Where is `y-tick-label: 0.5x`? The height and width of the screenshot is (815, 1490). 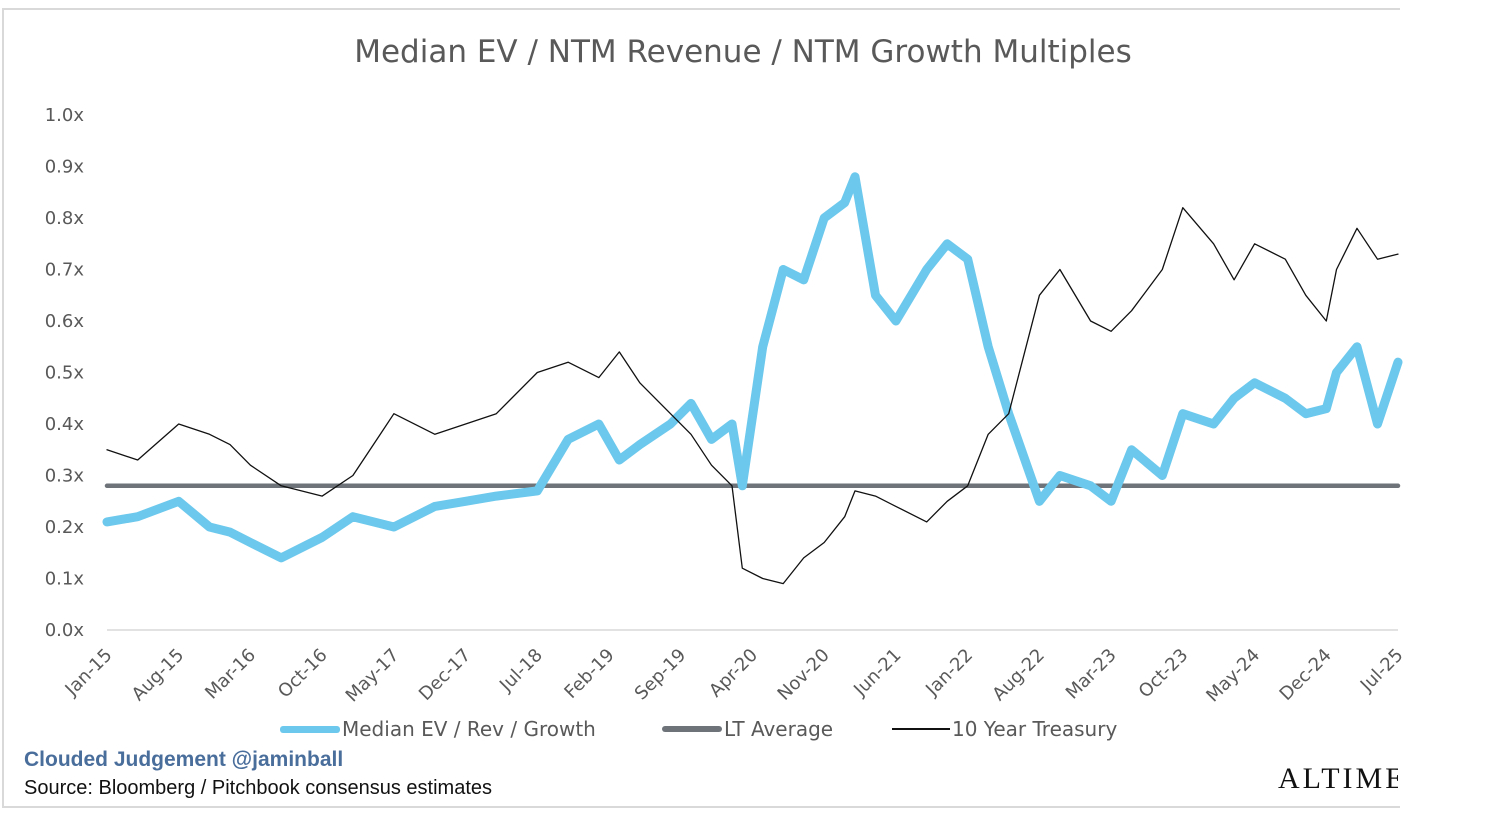 y-tick-label: 0.5x is located at coordinates (65, 373).